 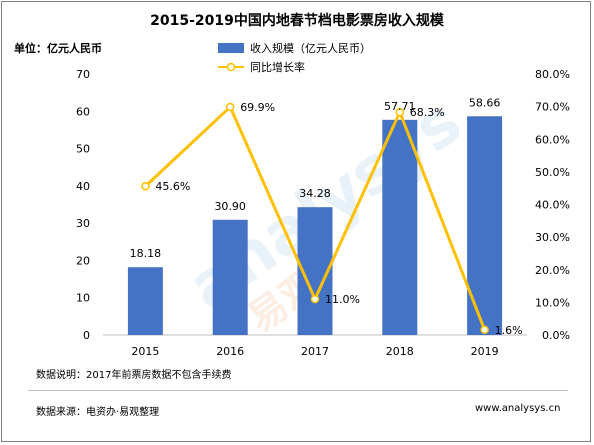 What do you see at coordinates (172, 186) in the screenshot?
I see `growth-rate-label: 45.6%` at bounding box center [172, 186].